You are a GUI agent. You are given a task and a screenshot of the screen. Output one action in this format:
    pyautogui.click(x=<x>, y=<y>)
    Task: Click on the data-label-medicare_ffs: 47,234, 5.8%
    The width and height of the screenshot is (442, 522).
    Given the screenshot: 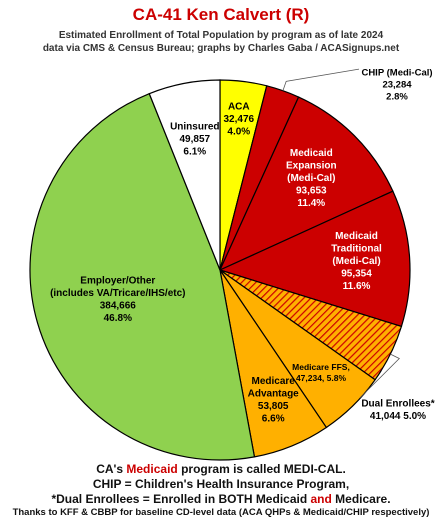 What is the action you would take?
    pyautogui.click(x=321, y=378)
    